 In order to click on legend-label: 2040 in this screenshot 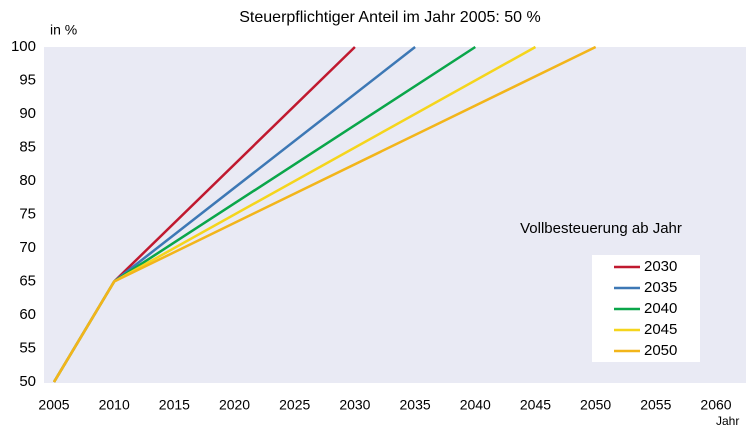, I will do `click(660, 308)`.